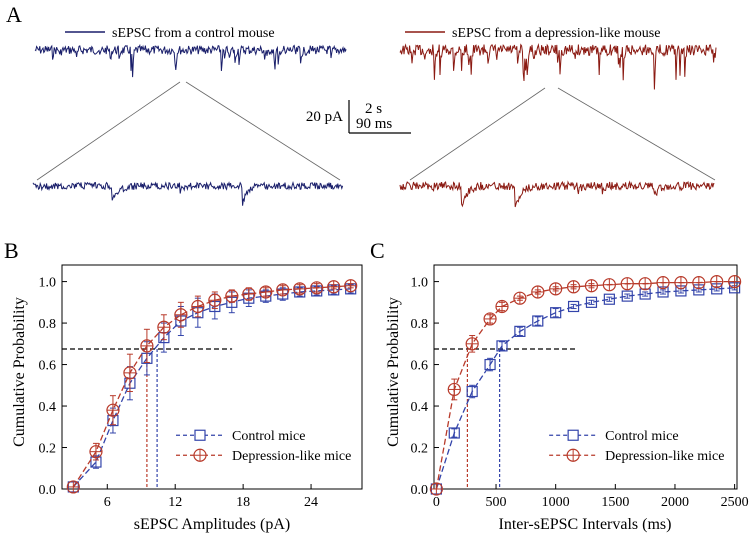  What do you see at coordinates (636, 134) in the screenshot?
I see `zoom-line-depression-right` at bounding box center [636, 134].